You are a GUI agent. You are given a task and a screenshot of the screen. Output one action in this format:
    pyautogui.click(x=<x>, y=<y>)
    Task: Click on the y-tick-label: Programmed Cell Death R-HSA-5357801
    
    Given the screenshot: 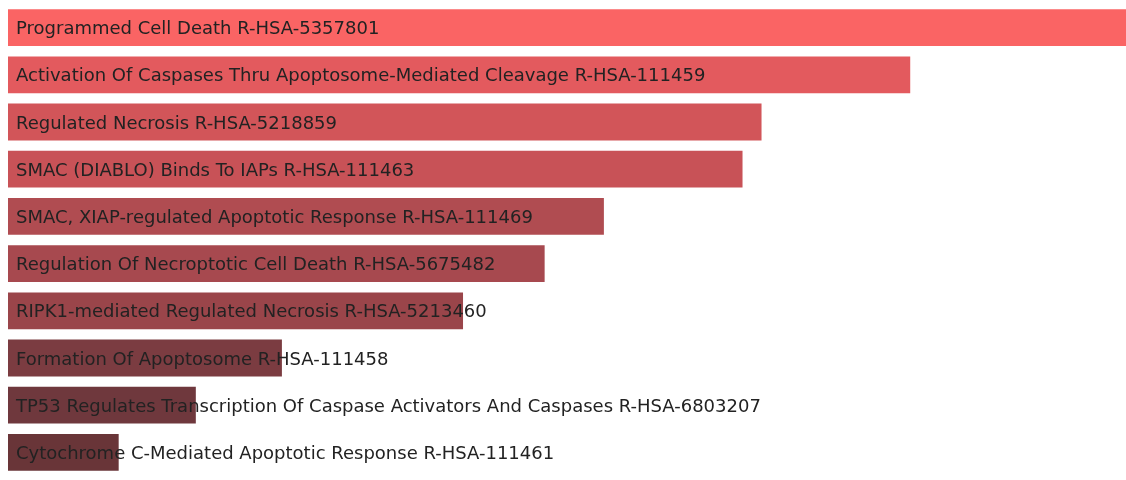 What is the action you would take?
    pyautogui.click(x=198, y=28)
    